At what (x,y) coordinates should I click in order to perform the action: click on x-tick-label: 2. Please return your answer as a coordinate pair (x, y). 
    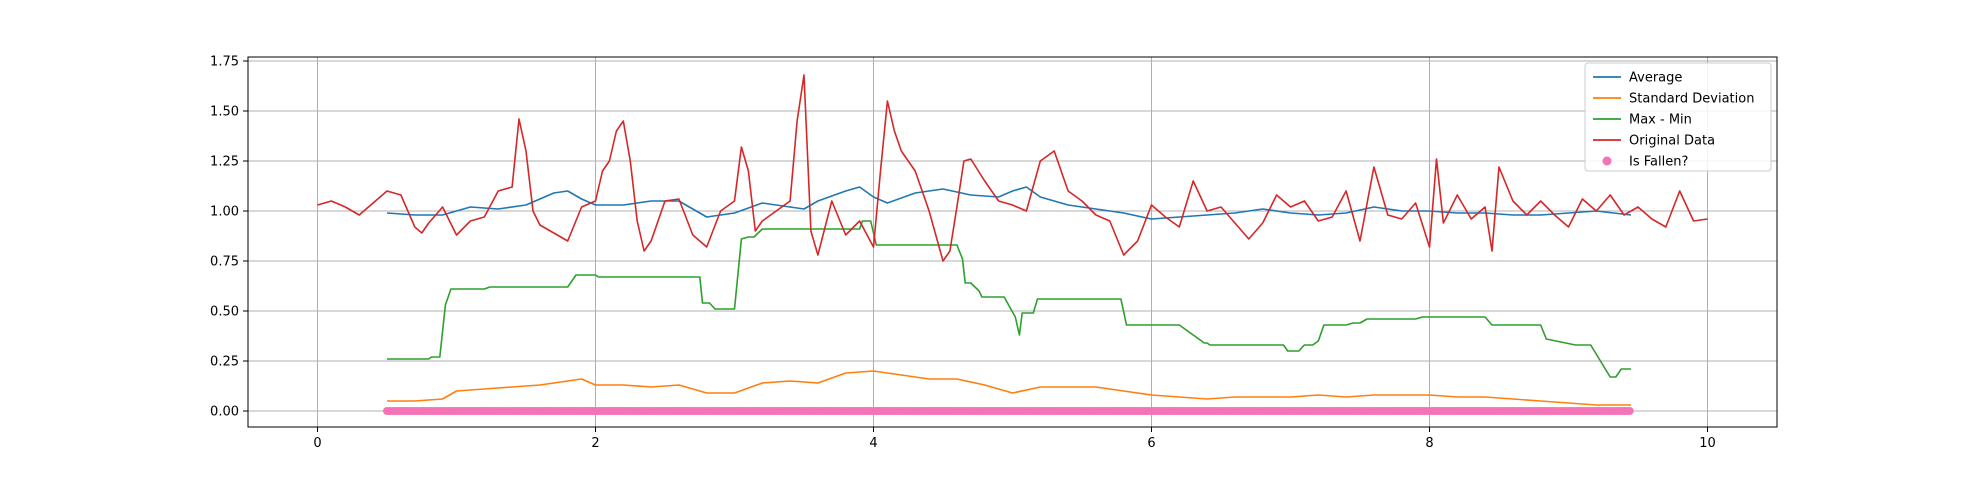
    Looking at the image, I should click on (595, 443).